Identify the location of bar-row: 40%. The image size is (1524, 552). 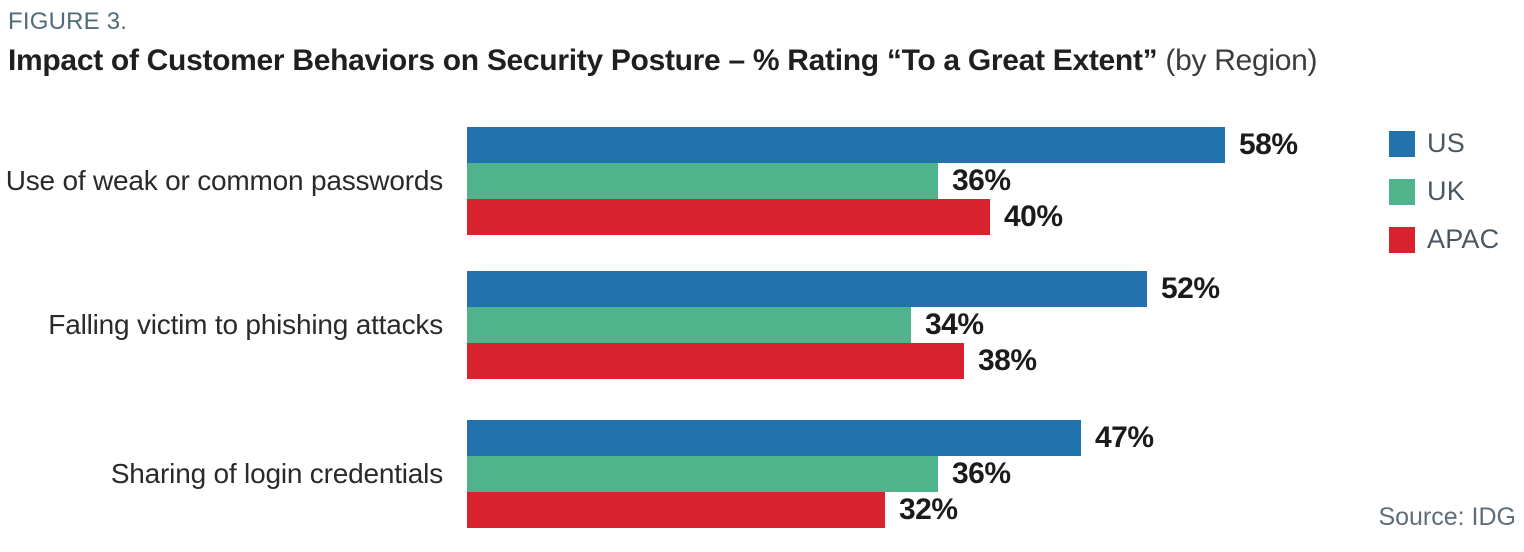
(882, 217).